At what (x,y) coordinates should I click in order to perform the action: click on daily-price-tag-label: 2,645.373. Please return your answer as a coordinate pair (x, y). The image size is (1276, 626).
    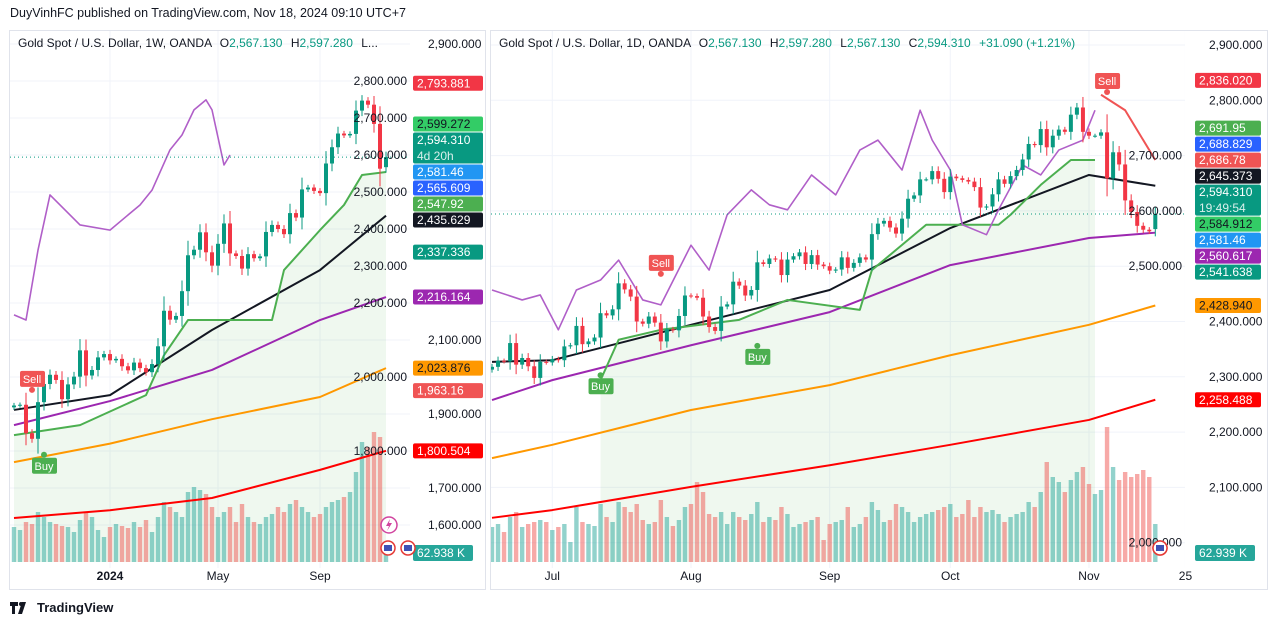
    Looking at the image, I should click on (1226, 176).